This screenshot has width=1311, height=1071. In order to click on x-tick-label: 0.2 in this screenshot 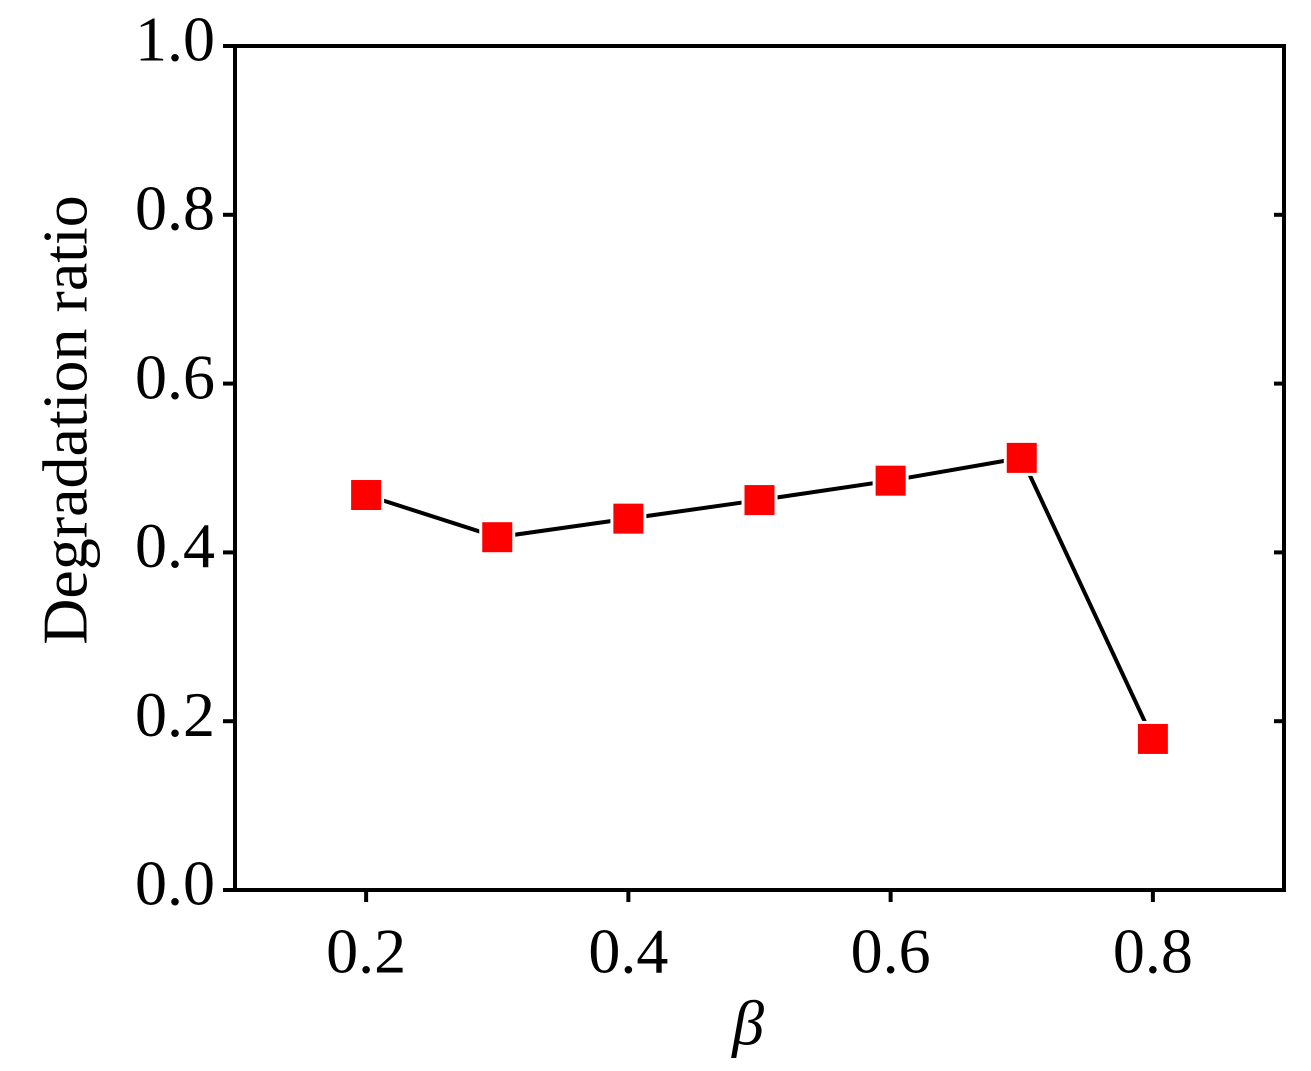, I will do `click(366, 951)`.